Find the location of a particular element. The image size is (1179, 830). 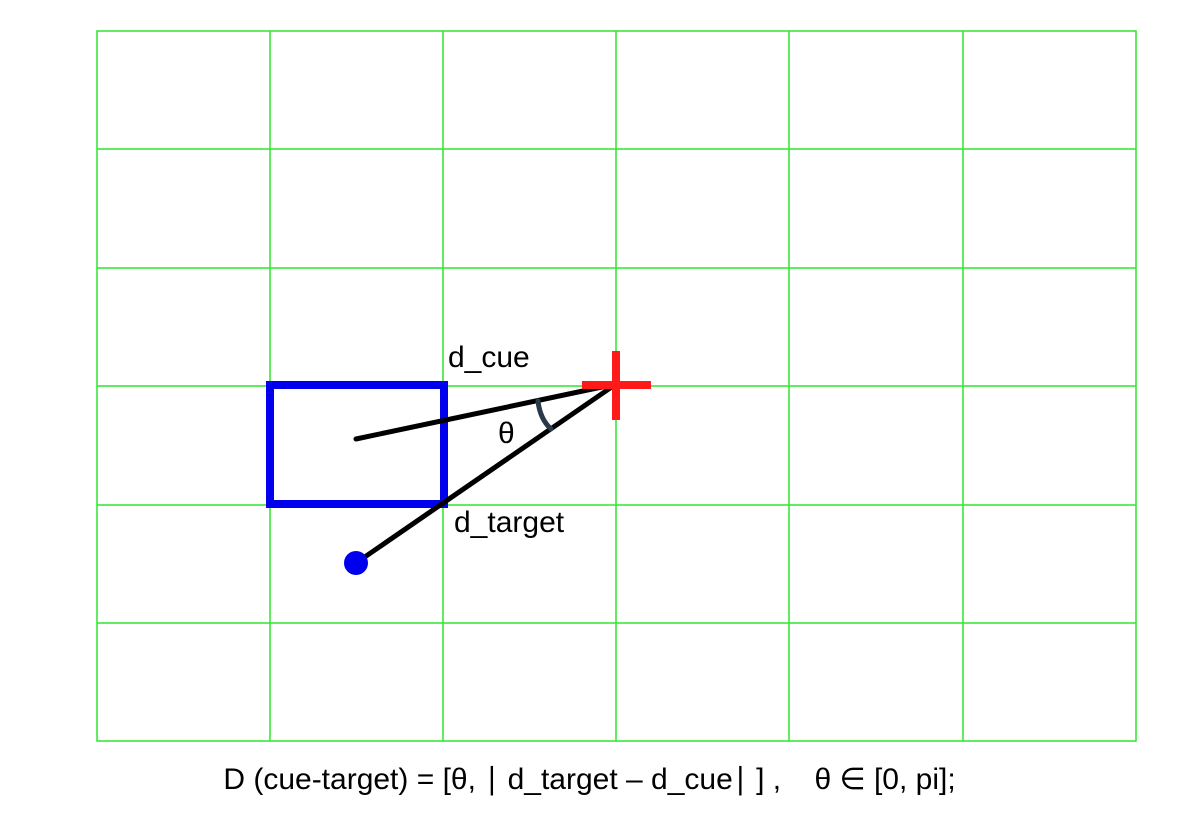

angle-arc is located at coordinates (544, 415).